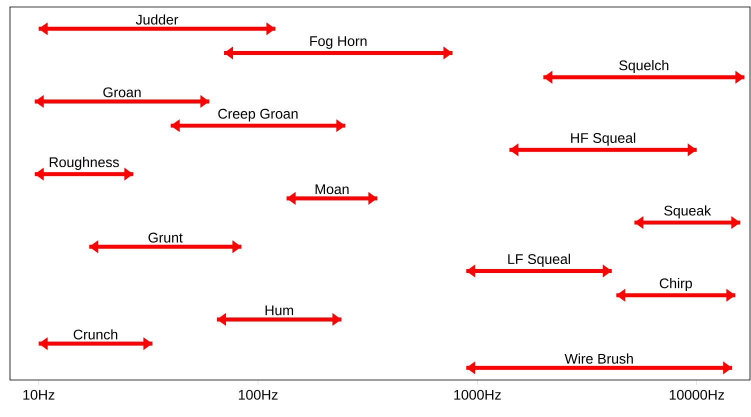  What do you see at coordinates (258, 115) in the screenshot?
I see `y-tick-label: Creep Groan` at bounding box center [258, 115].